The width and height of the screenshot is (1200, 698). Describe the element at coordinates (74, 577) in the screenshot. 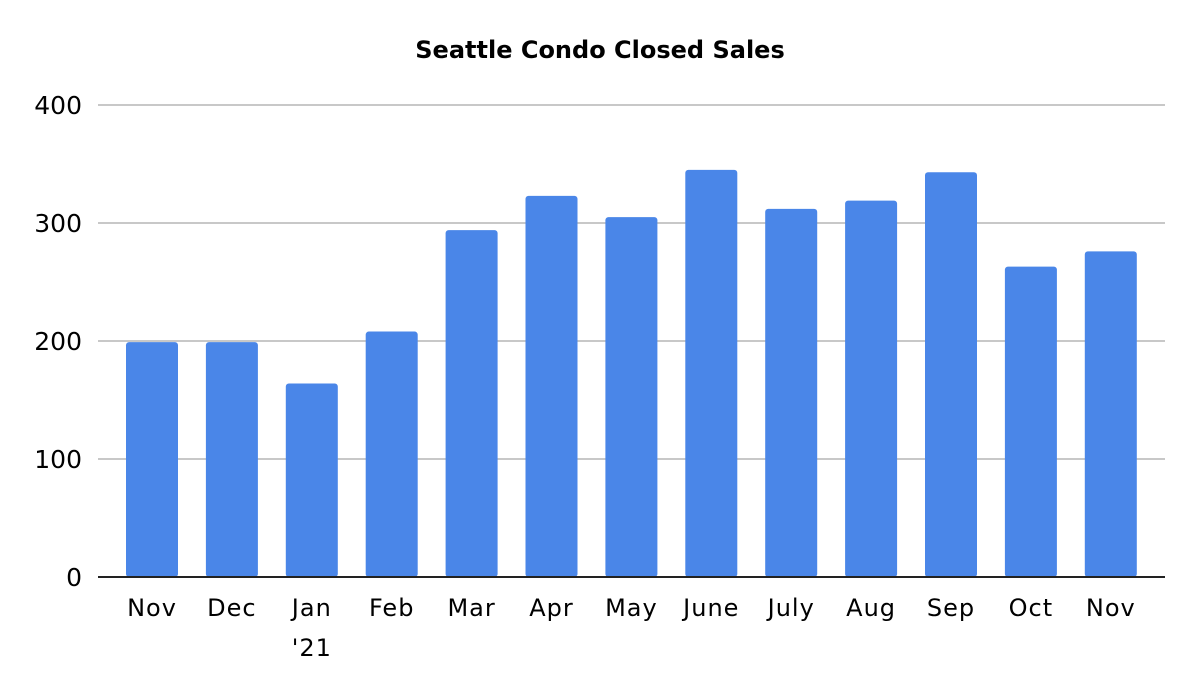

I see `y-tick-label: 0` at that location.